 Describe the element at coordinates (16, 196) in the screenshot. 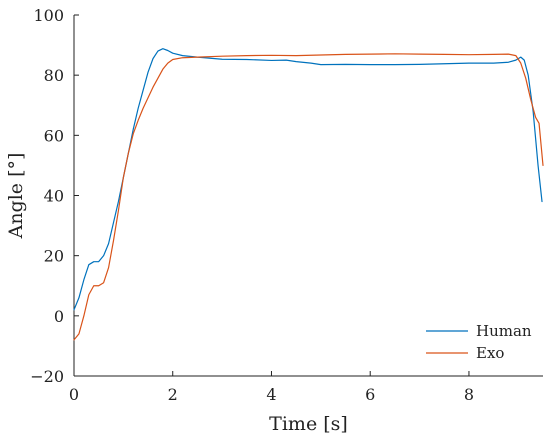

I see `y-axis-title: Angle [°]` at that location.